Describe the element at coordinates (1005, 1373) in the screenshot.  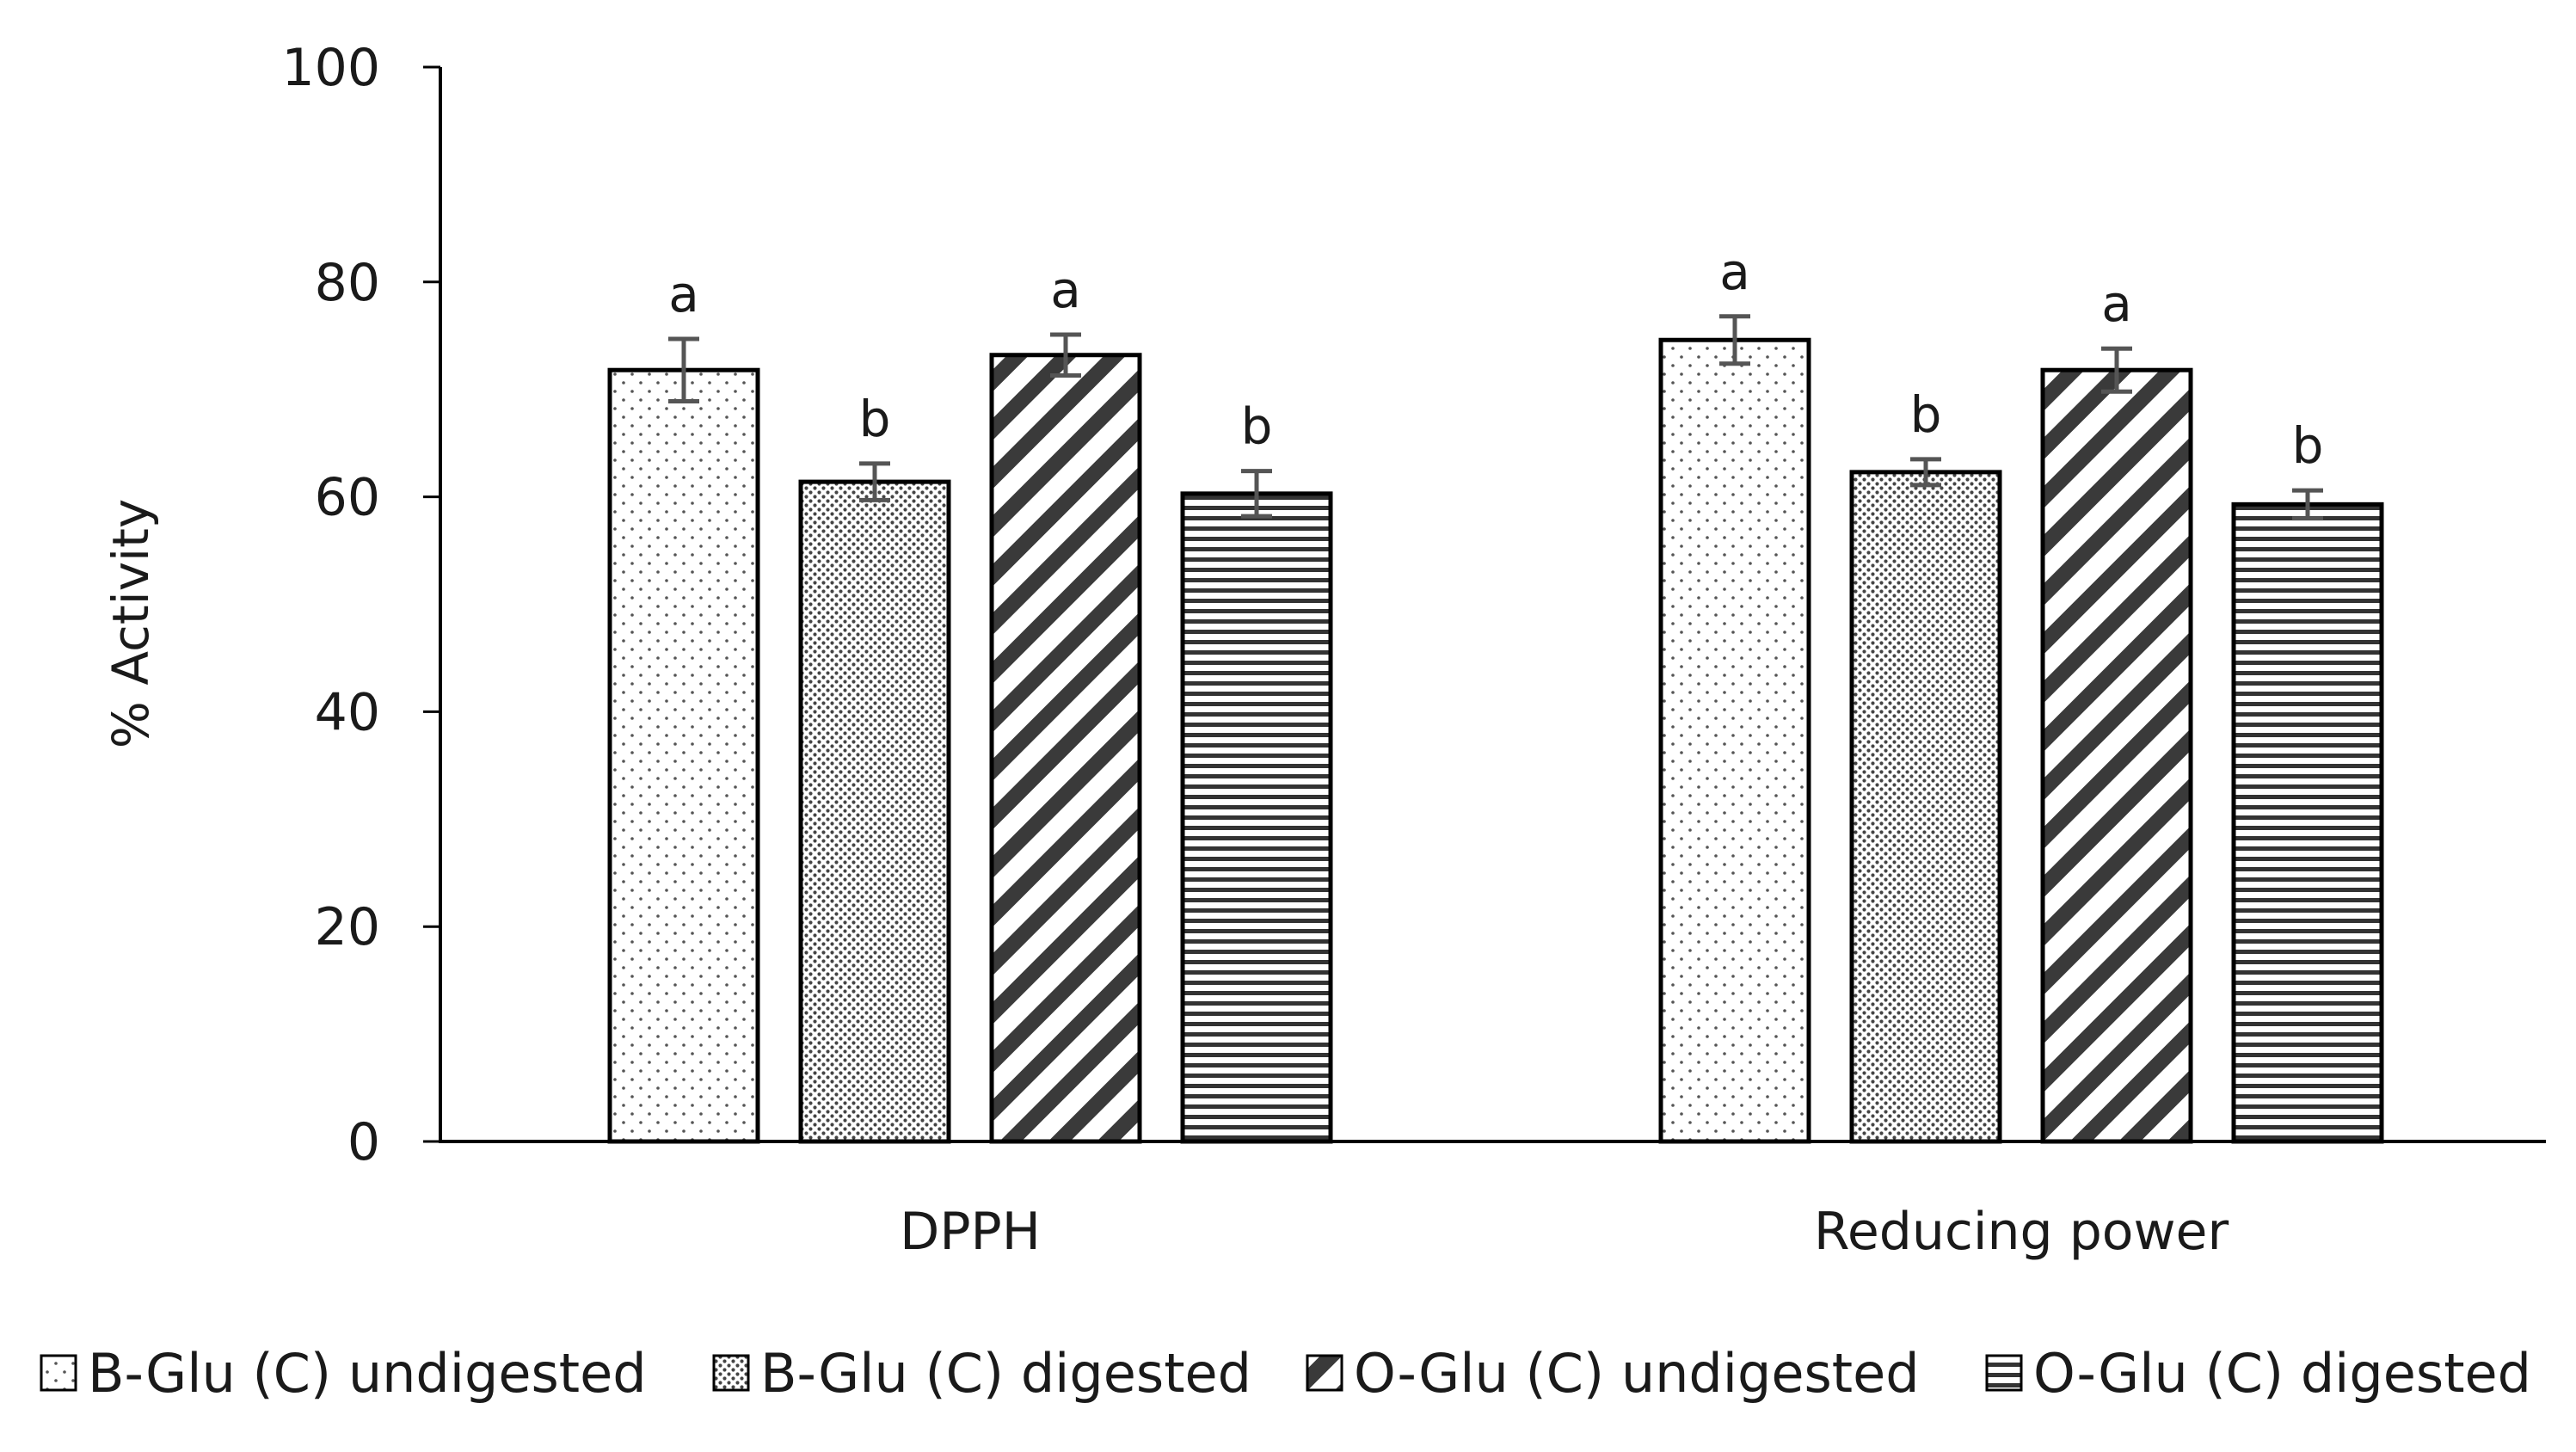
I see `legend-label: B-Glu (C) digested` at that location.